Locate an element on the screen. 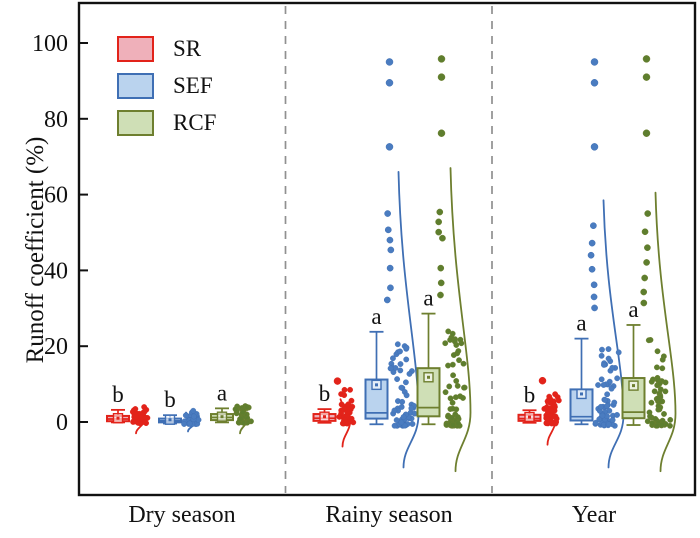 The height and width of the screenshot is (538, 700). sig-letter-sef: b is located at coordinates (170, 399).